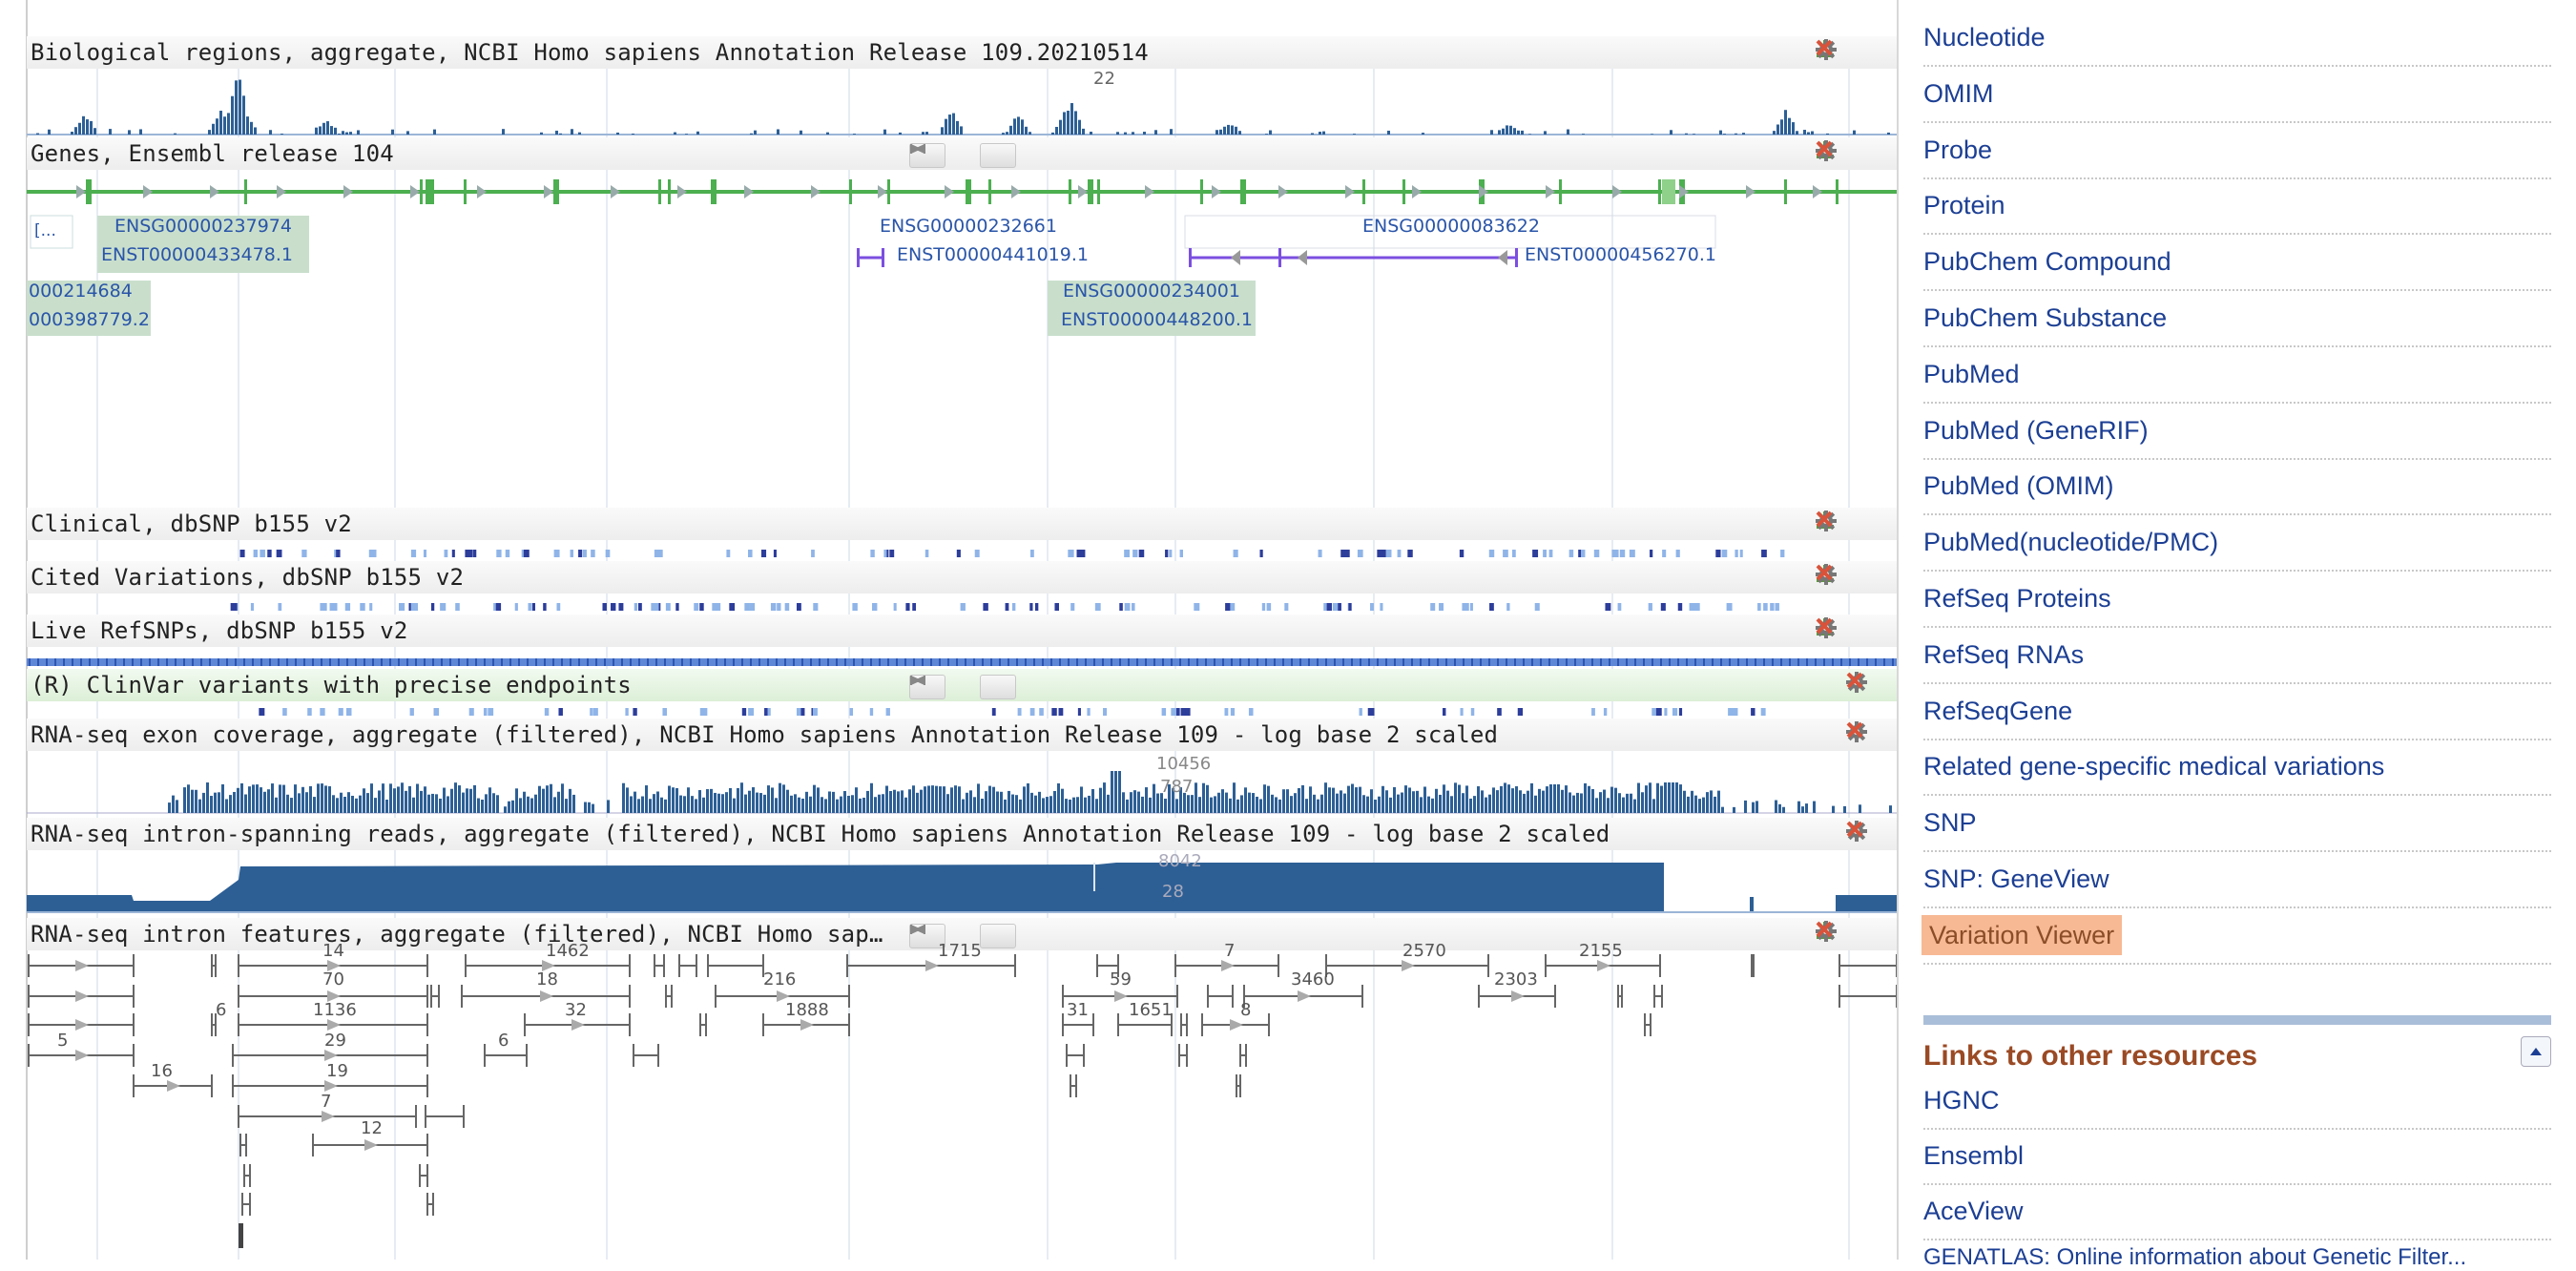 Image resolution: width=2576 pixels, height=1271 pixels. What do you see at coordinates (2237, 824) in the screenshot?
I see `sidebar-link-snp: SNP` at bounding box center [2237, 824].